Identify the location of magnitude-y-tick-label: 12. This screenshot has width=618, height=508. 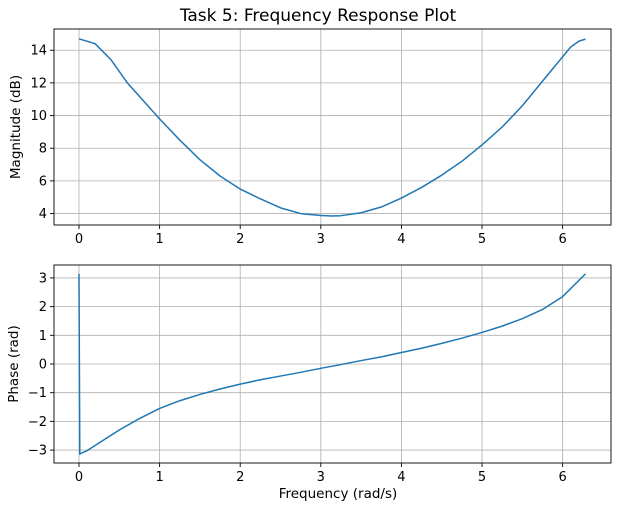
(38, 83).